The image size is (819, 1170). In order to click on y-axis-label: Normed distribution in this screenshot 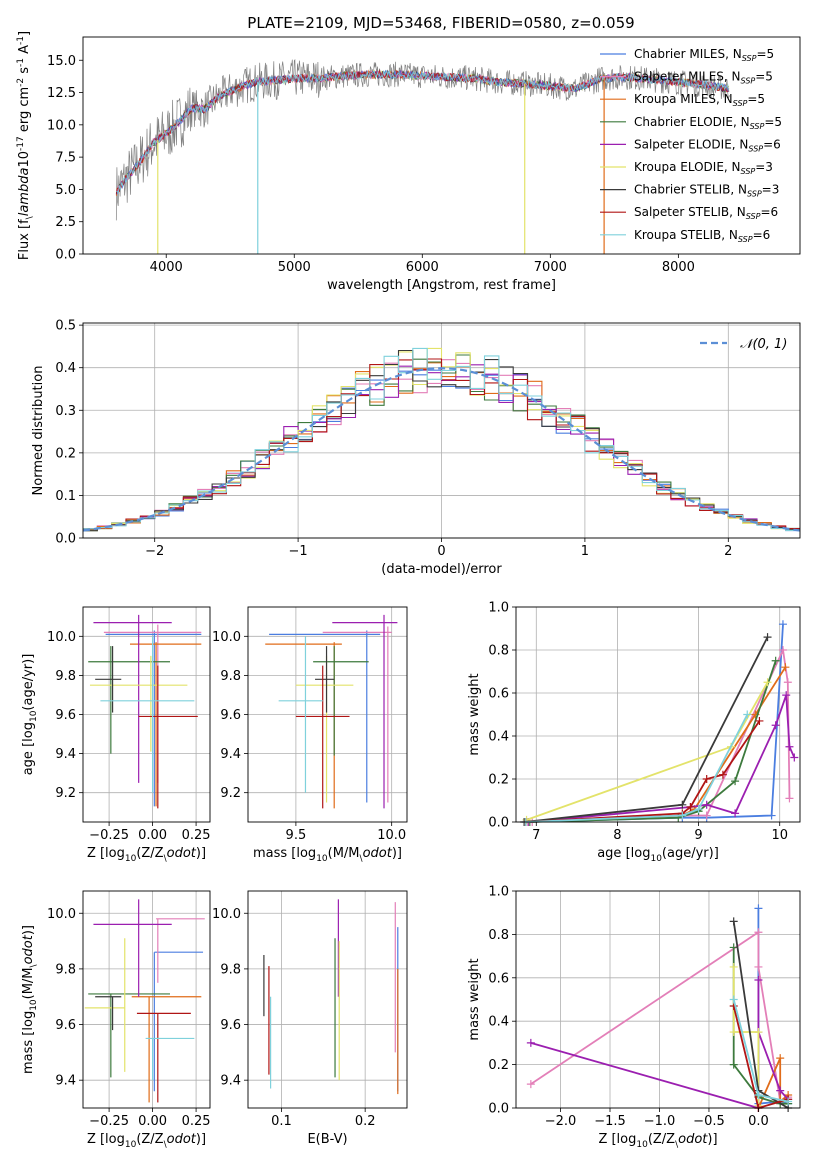, I will do `click(38, 431)`.